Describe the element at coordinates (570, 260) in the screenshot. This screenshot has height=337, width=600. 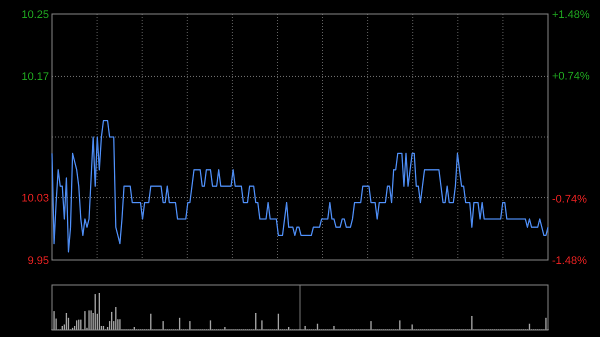
I see `y2-tick-label: -1.48%` at that location.